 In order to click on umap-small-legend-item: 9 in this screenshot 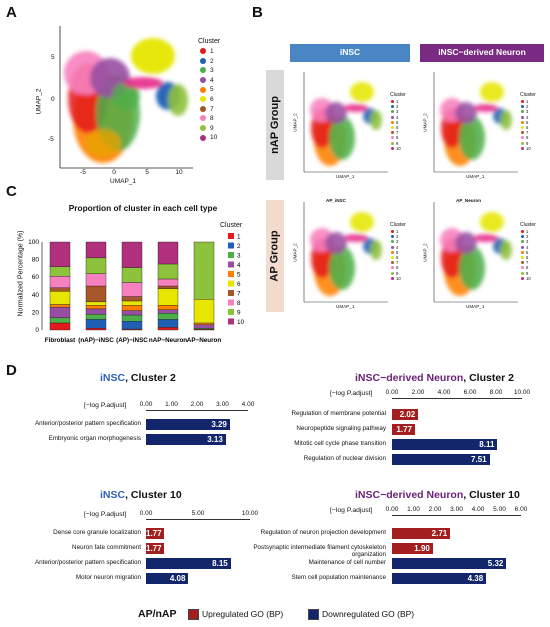, I will do `click(524, 273)`.